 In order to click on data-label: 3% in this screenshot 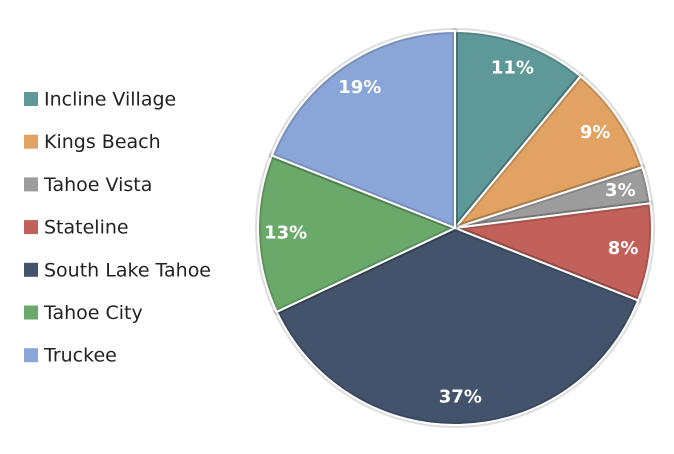, I will do `click(620, 190)`.